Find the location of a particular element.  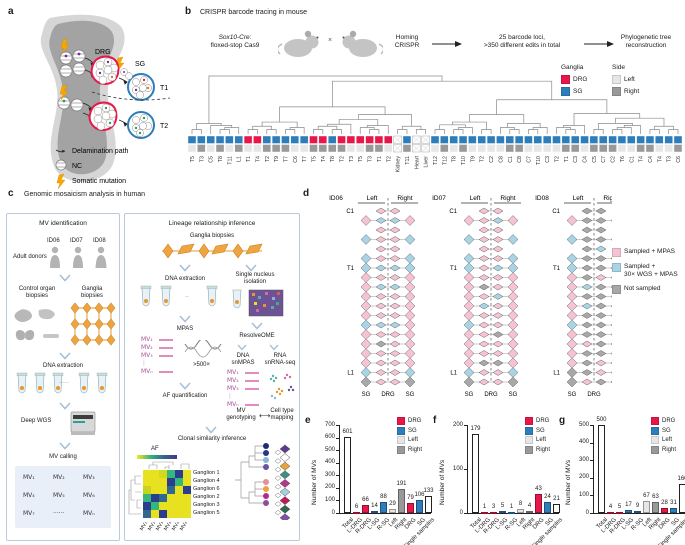

organ-icons is located at coordinates (36, 325).